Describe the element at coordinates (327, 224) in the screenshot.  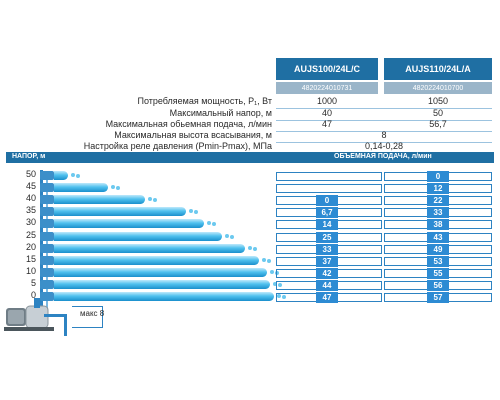
I see `flow-badge-model1: 14` at that location.